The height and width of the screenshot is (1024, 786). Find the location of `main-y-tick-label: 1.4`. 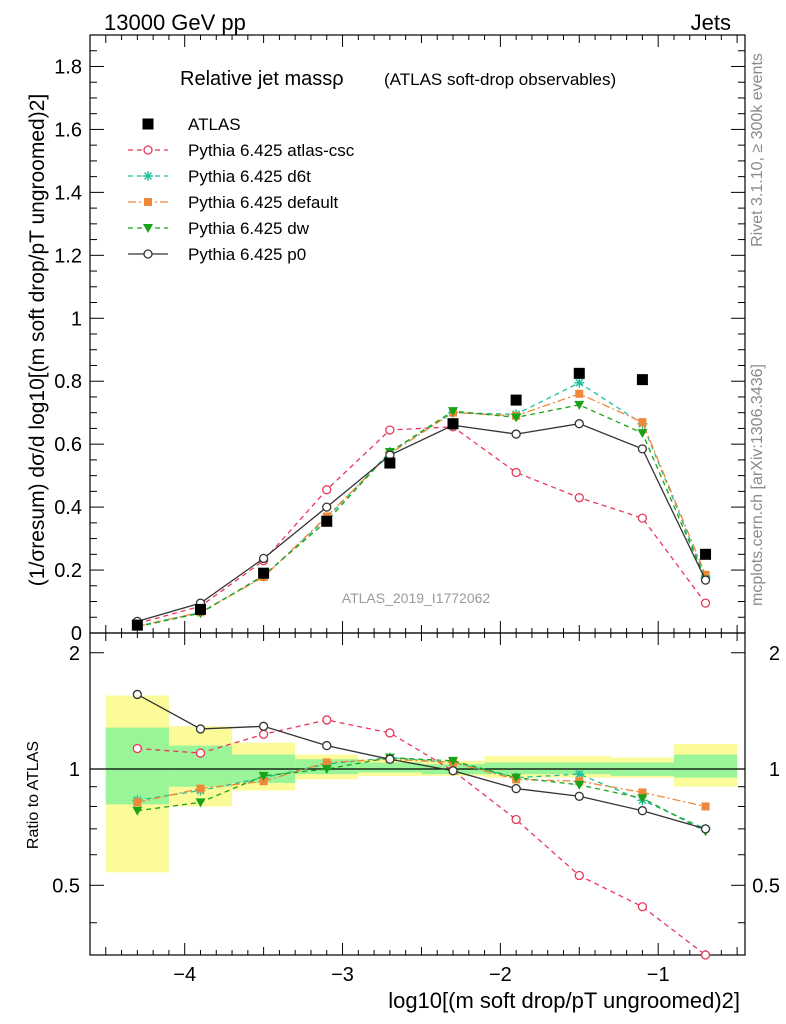

main-y-tick-label: 1.4 is located at coordinates (68, 193).